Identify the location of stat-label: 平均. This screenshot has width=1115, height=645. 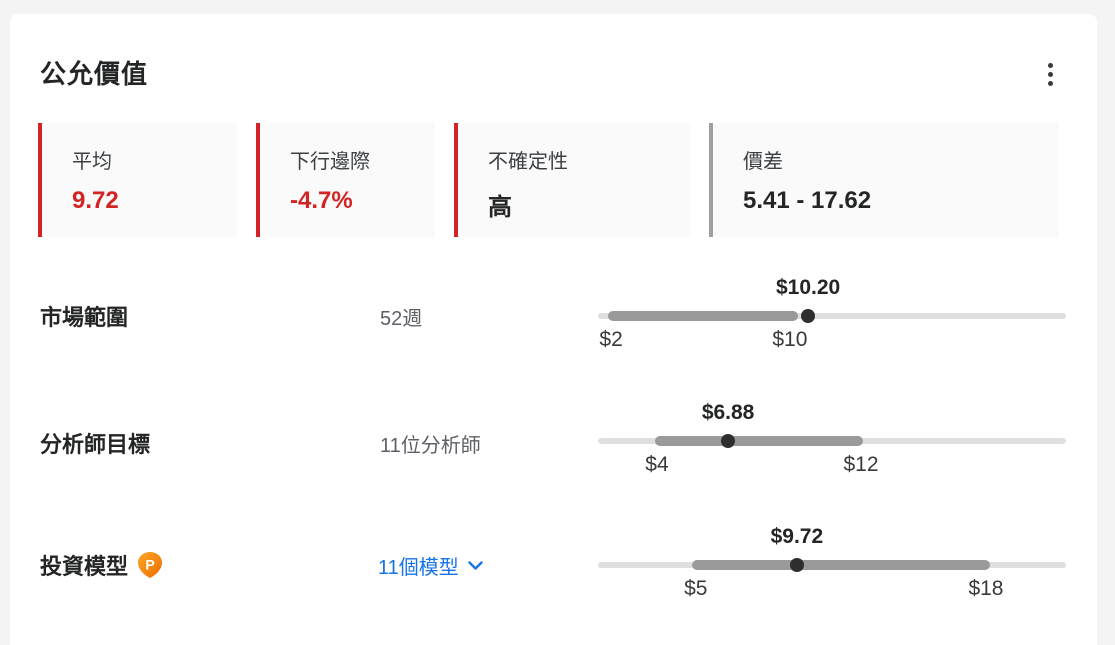
(92, 162).